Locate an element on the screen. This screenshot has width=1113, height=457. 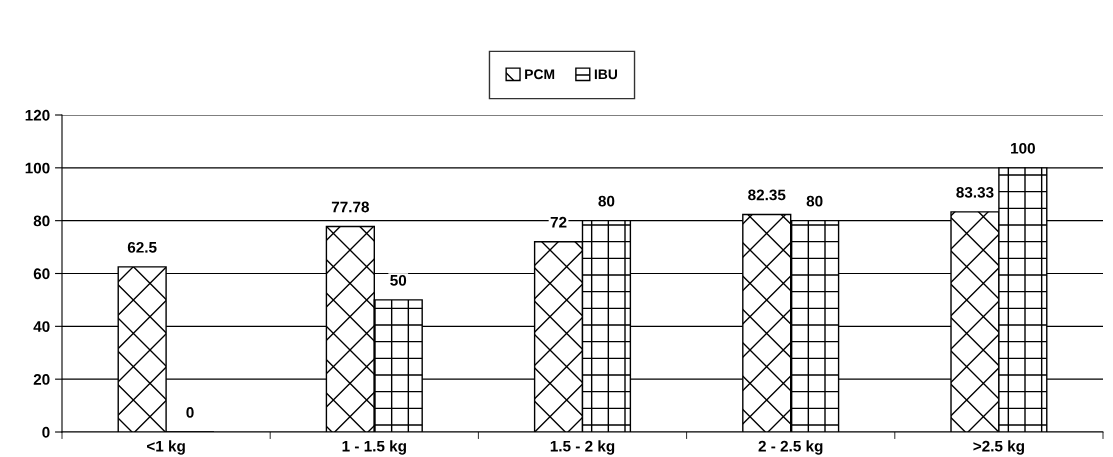
data-label: 100 is located at coordinates (1023, 148).